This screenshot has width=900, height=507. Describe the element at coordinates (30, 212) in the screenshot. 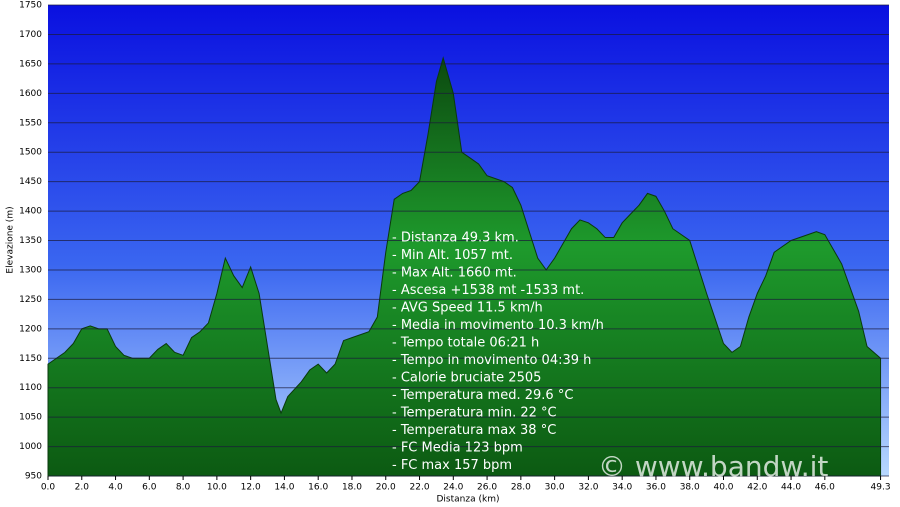

I see `y-tick-label: 1400` at that location.